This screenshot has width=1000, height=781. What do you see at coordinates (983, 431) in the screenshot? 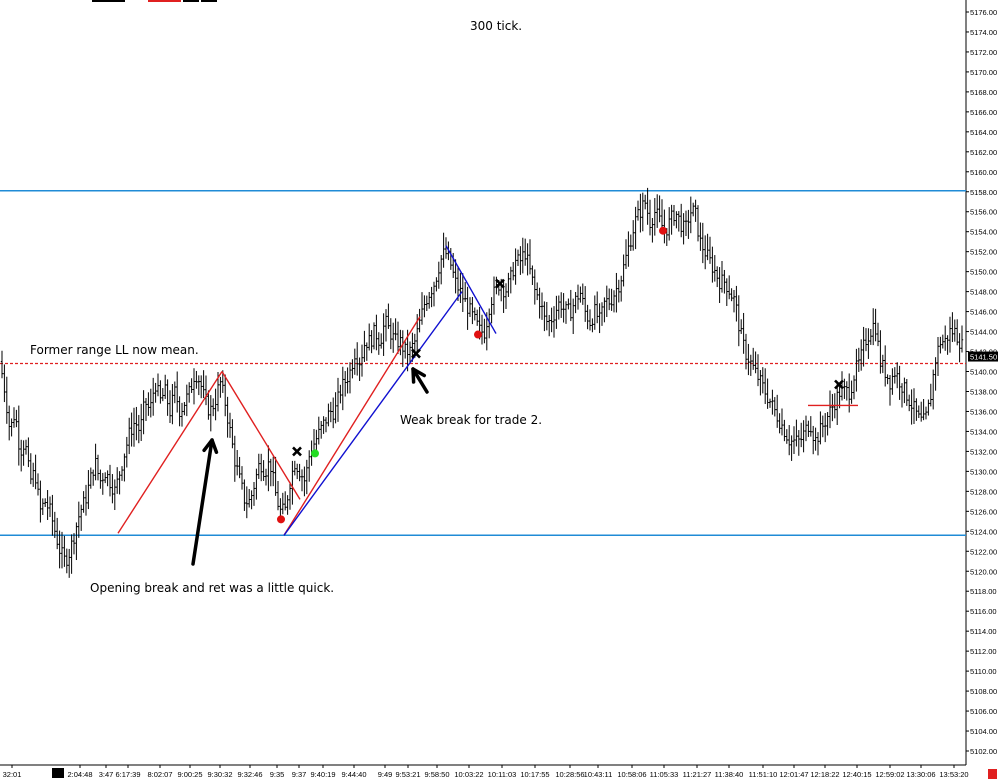
I see `y-tick-label: 5134.00` at bounding box center [983, 431].